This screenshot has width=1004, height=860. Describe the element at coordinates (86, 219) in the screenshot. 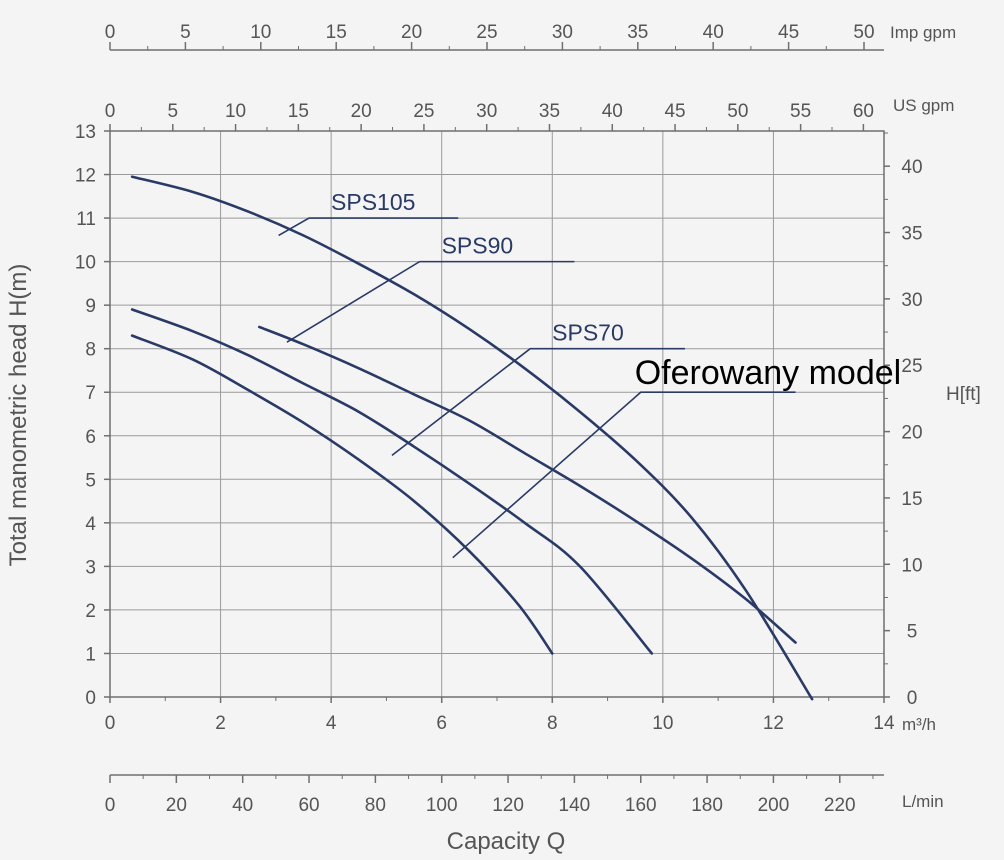

I see `y-tick-label: 11` at that location.